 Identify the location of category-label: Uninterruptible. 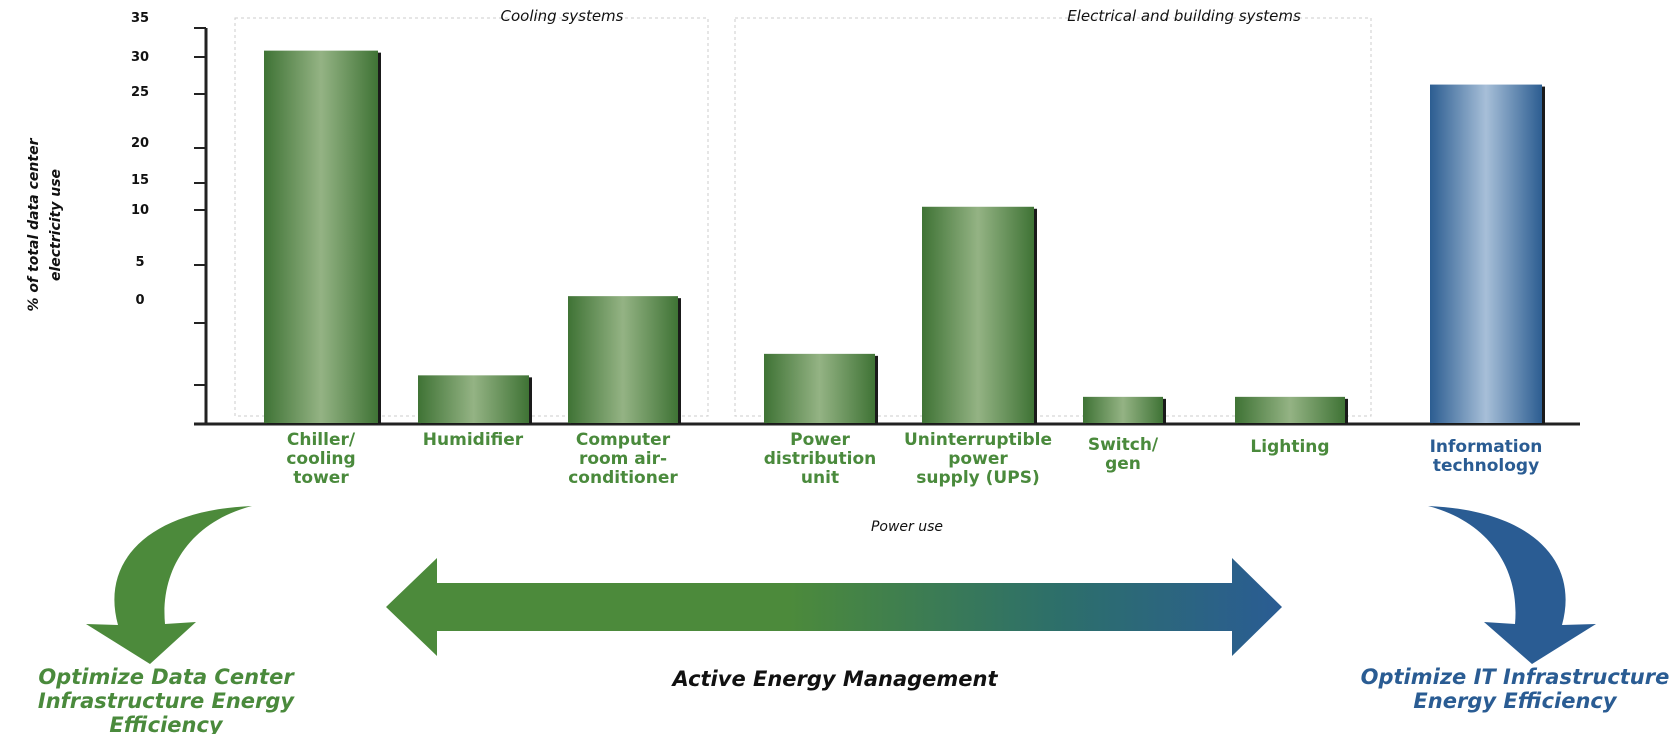
(978, 440).